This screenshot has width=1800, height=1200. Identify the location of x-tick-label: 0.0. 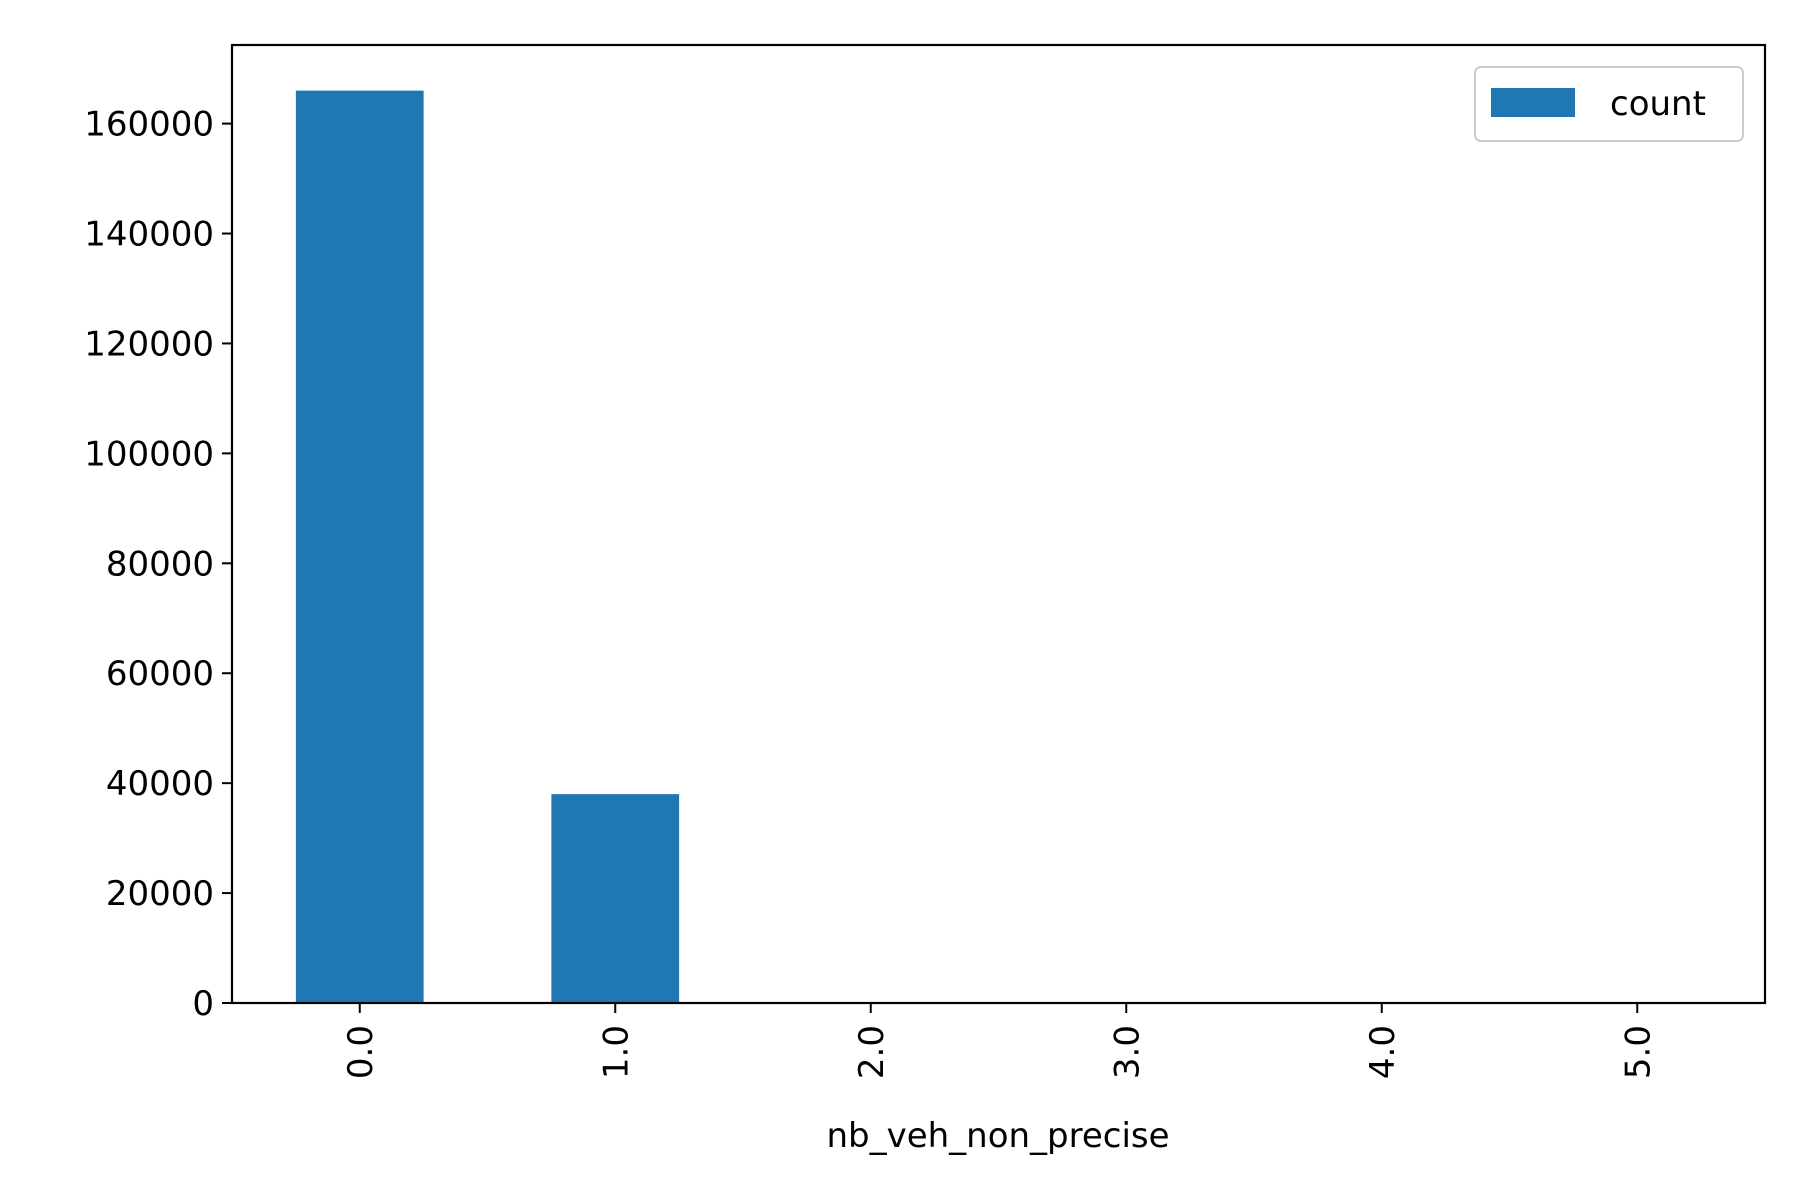
(361, 1052).